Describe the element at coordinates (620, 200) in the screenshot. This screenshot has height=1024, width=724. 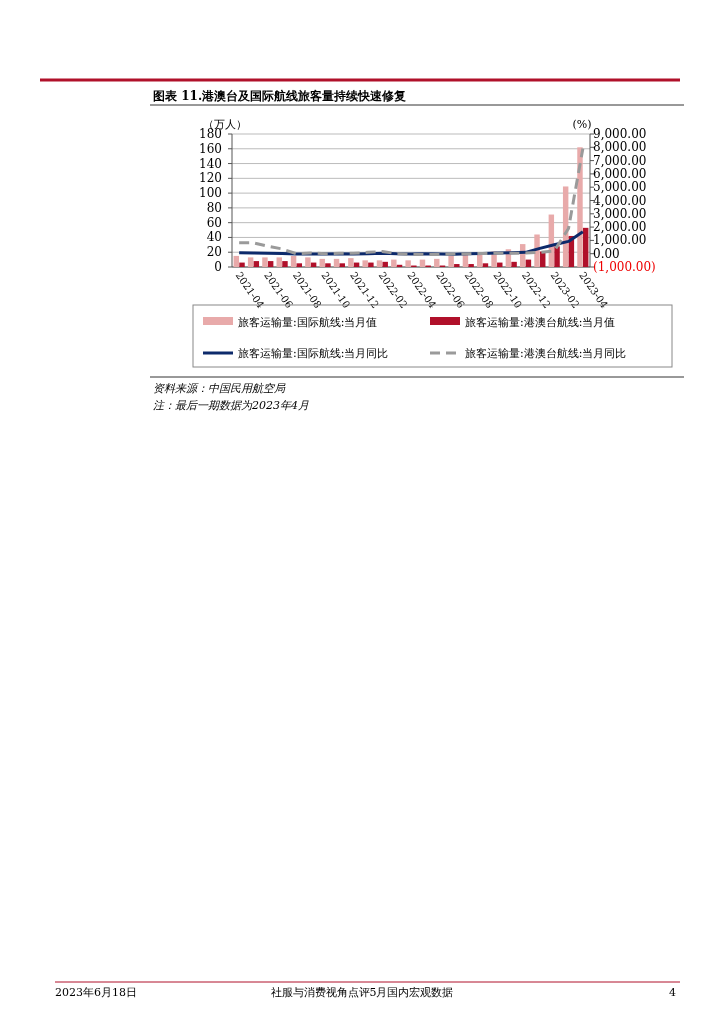
I see `y2-tick-label: 4,000.00` at that location.